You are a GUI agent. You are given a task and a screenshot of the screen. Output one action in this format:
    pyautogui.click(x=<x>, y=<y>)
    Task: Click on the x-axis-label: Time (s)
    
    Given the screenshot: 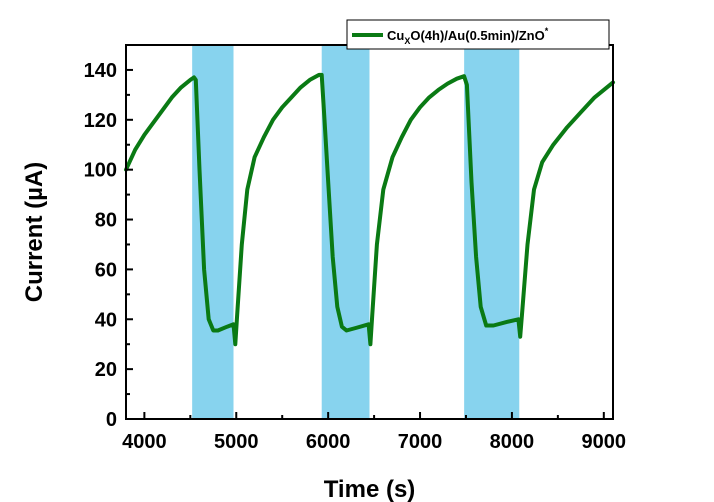 What is the action you would take?
    pyautogui.click(x=370, y=489)
    